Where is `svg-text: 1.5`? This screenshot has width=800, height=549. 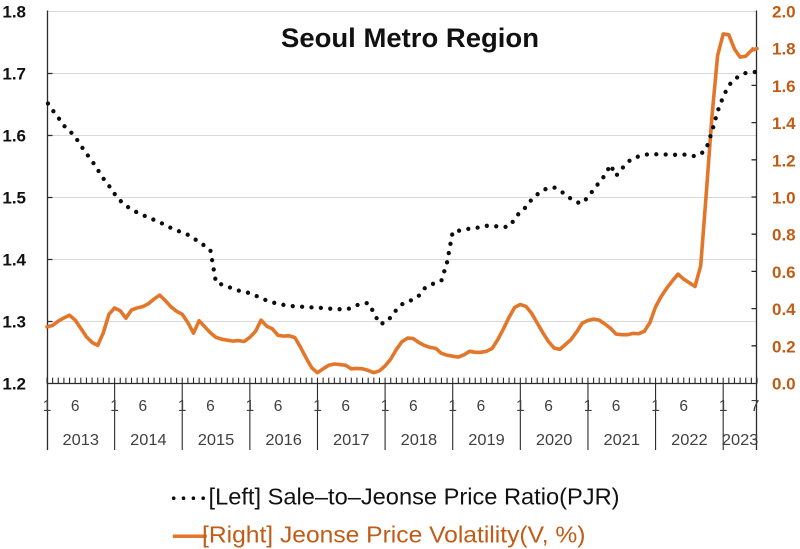
svg-text: 1.5 is located at coordinates (14, 198).